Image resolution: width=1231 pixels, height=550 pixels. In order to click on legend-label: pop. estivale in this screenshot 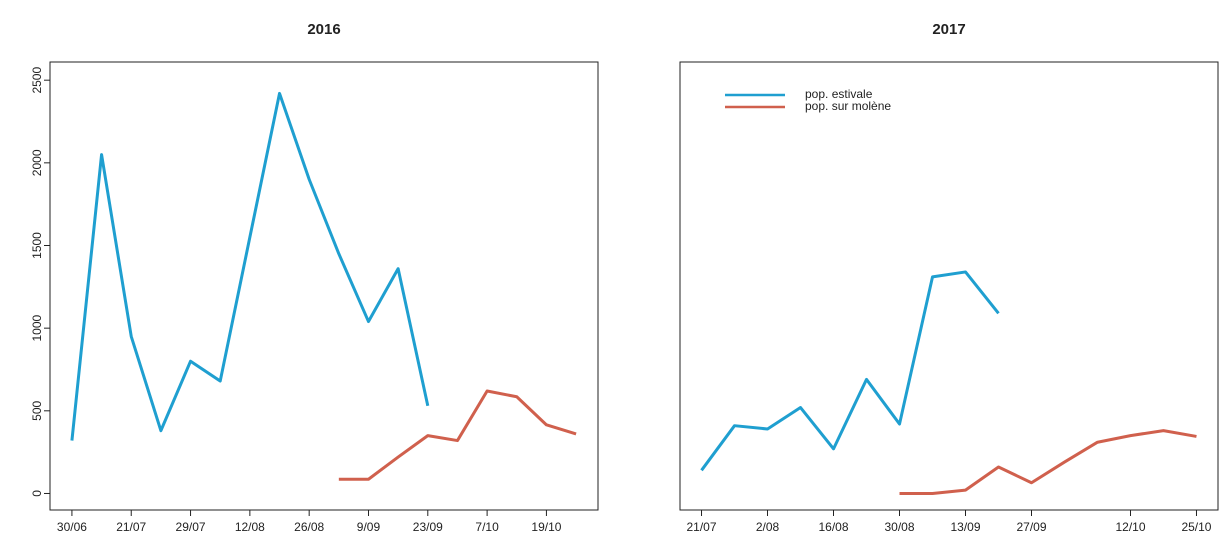, I will do `click(839, 94)`.